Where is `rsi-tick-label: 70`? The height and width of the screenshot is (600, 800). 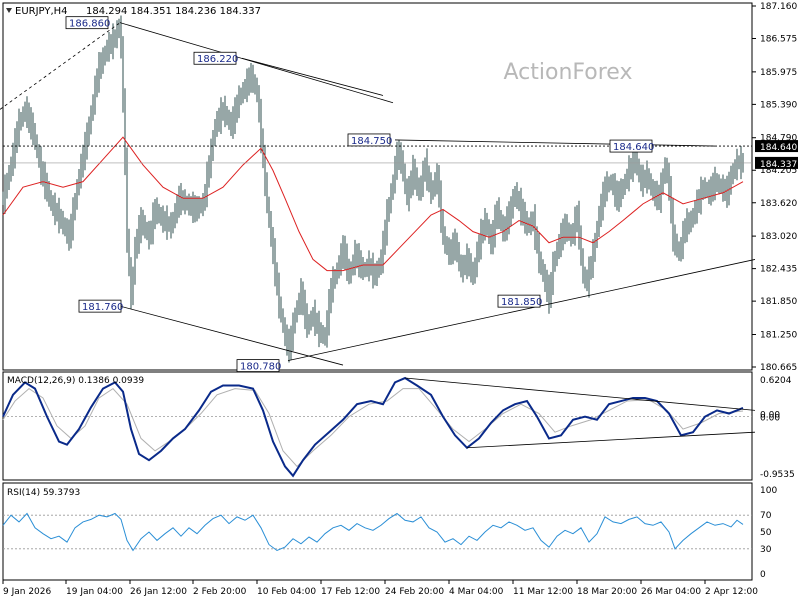 rsi-tick-label: 70 is located at coordinates (766, 516).